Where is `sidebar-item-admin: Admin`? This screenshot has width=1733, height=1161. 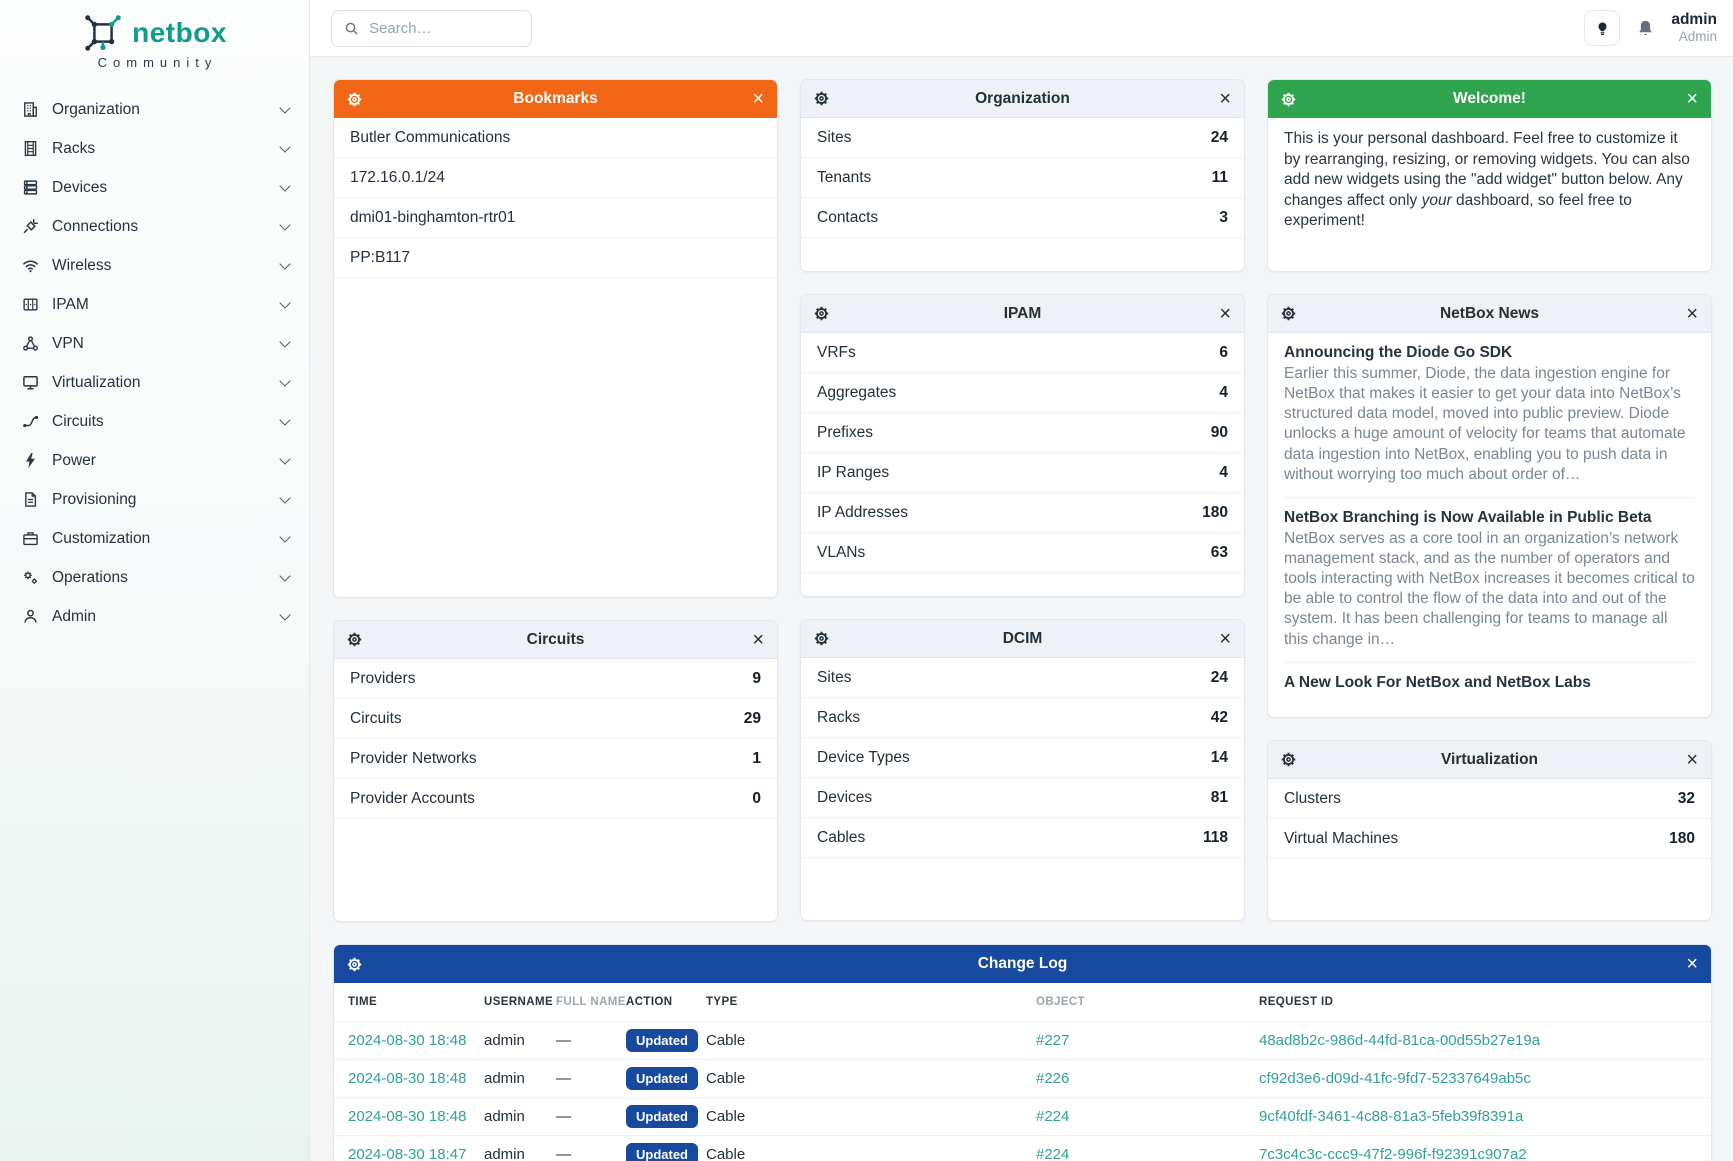
sidebar-item-admin: Admin is located at coordinates (154, 616).